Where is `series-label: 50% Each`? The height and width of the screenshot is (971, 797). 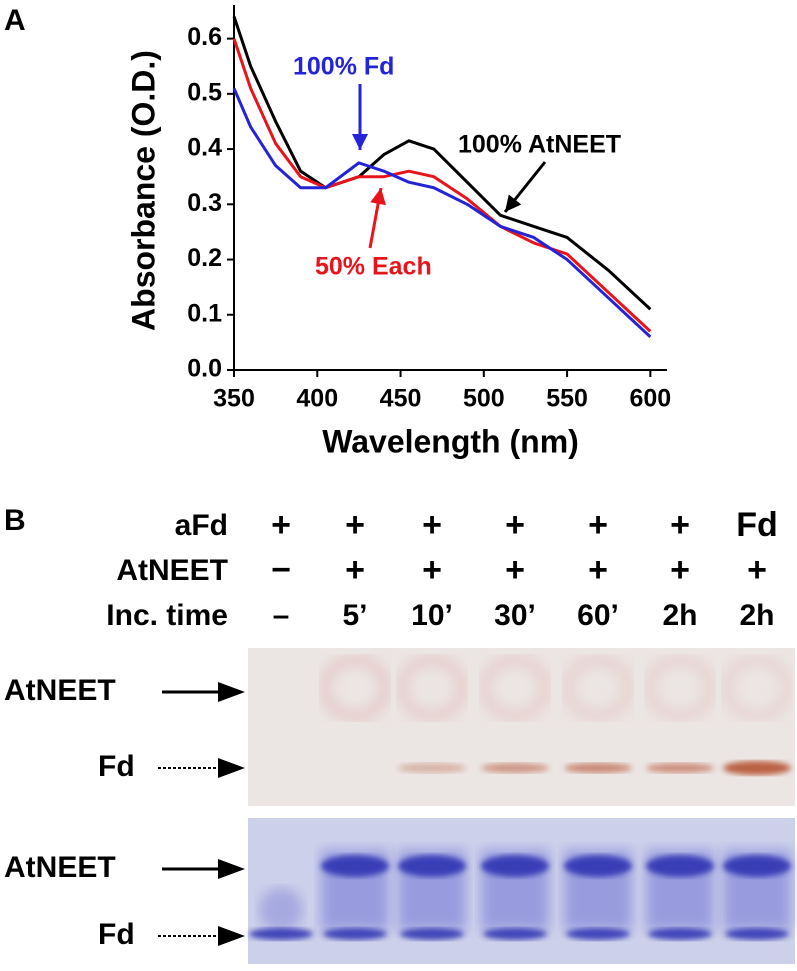 series-label: 50% Each is located at coordinates (373, 267).